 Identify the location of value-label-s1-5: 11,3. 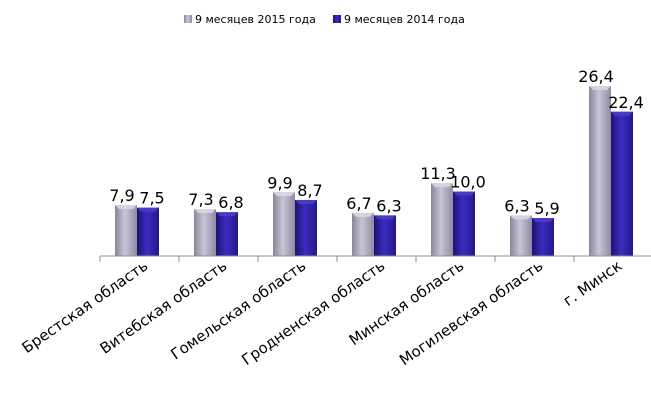
(438, 173).